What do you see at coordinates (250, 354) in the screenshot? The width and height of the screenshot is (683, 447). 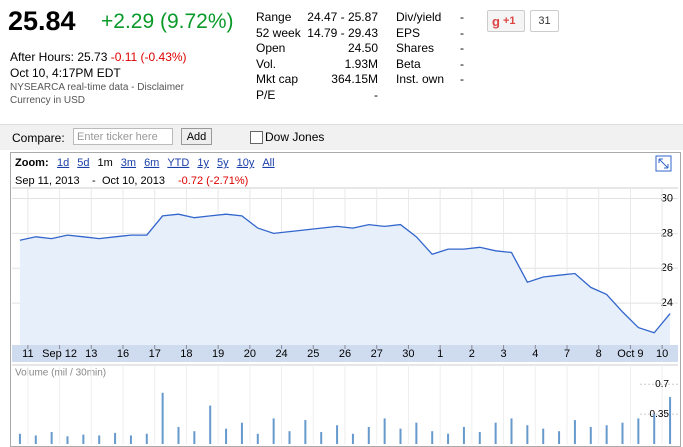 I see `x-tick-label: 20` at bounding box center [250, 354].